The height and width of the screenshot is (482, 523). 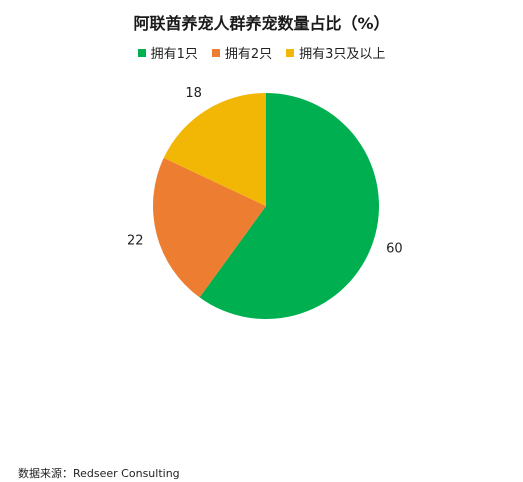 I want to click on legend-item-3: 拥有3只及以上, so click(x=335, y=52).